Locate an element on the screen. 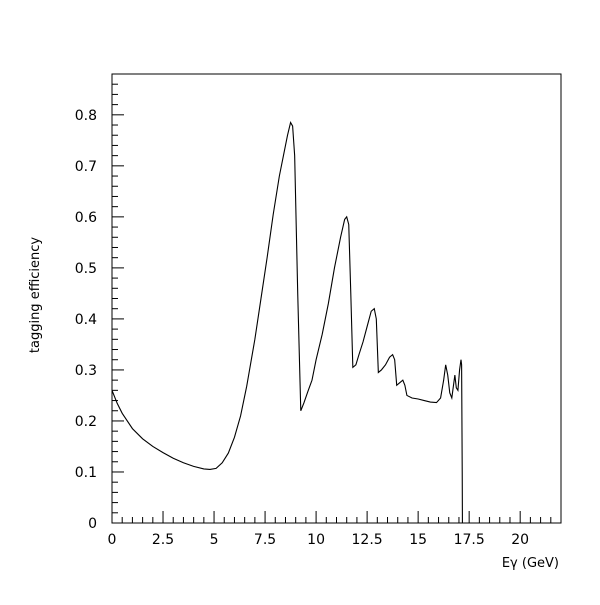 This screenshot has width=600, height=605. x-axis-label: Eγ (GeV) is located at coordinates (530, 563).